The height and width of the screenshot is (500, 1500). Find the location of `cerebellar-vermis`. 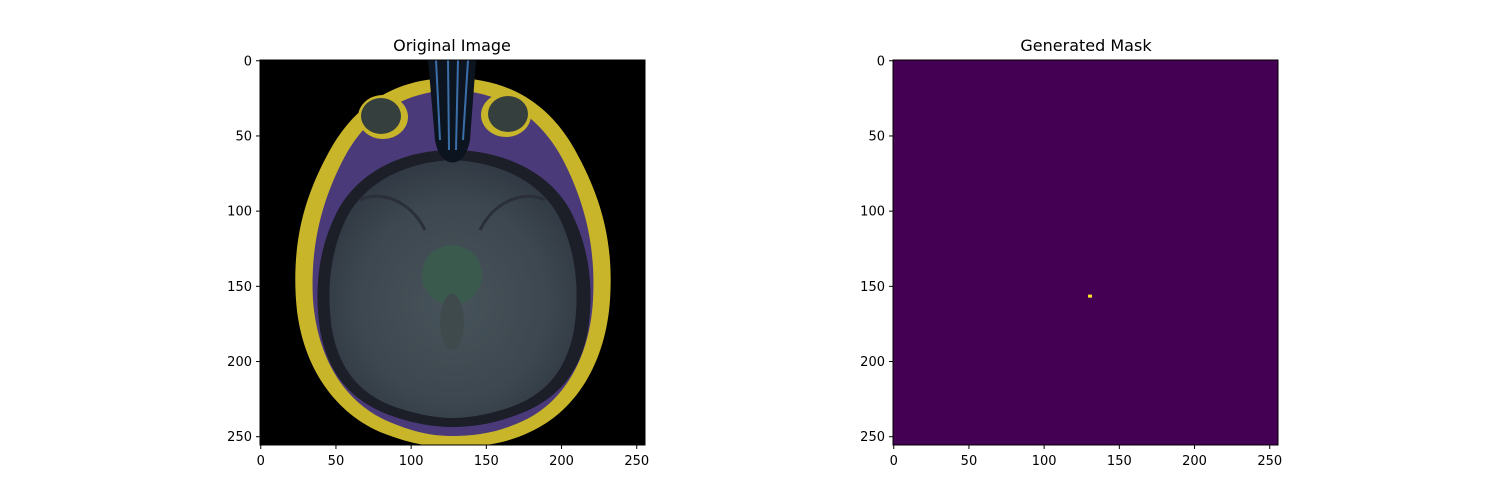

cerebellar-vermis is located at coordinates (452, 322).